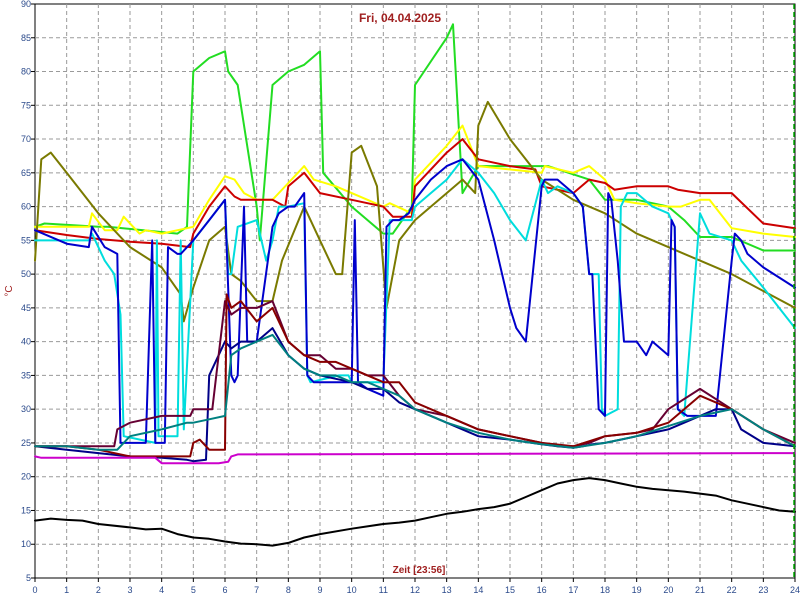 Image resolution: width=800 pixels, height=600 pixels. What do you see at coordinates (26, 544) in the screenshot?
I see `y-tick-label: 10` at bounding box center [26, 544].